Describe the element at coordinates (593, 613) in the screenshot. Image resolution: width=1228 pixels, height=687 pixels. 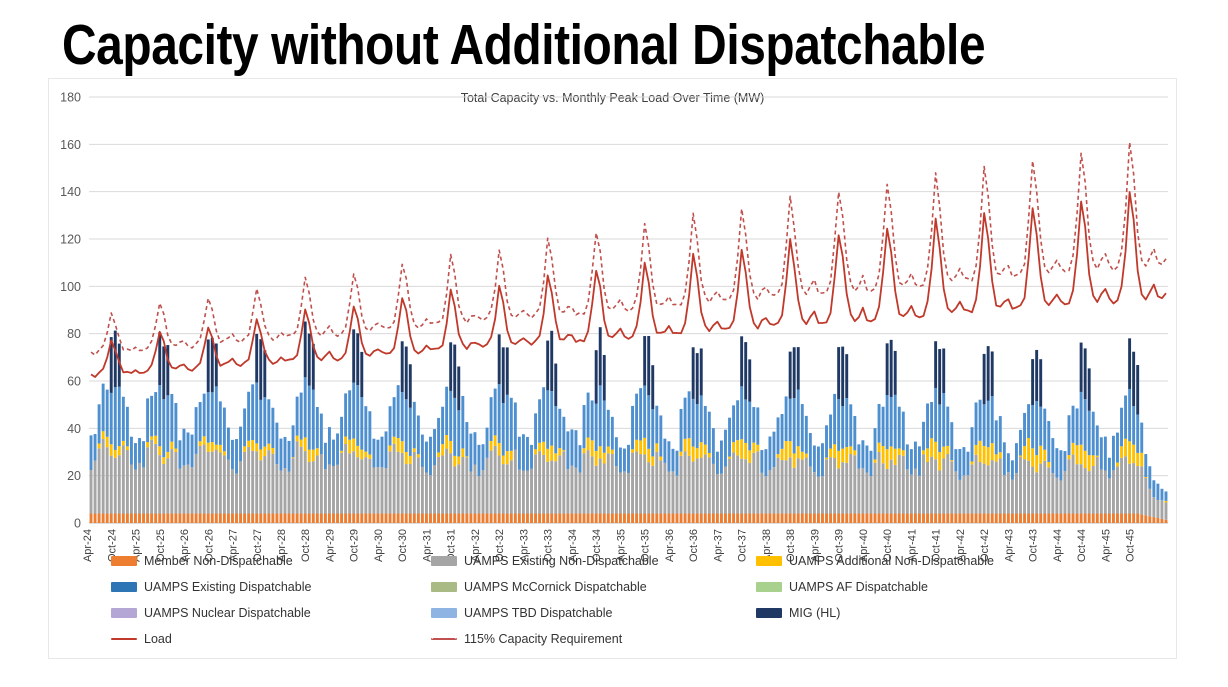
I see `legend-item: UAMPS TBD Dispatchable` at that location.